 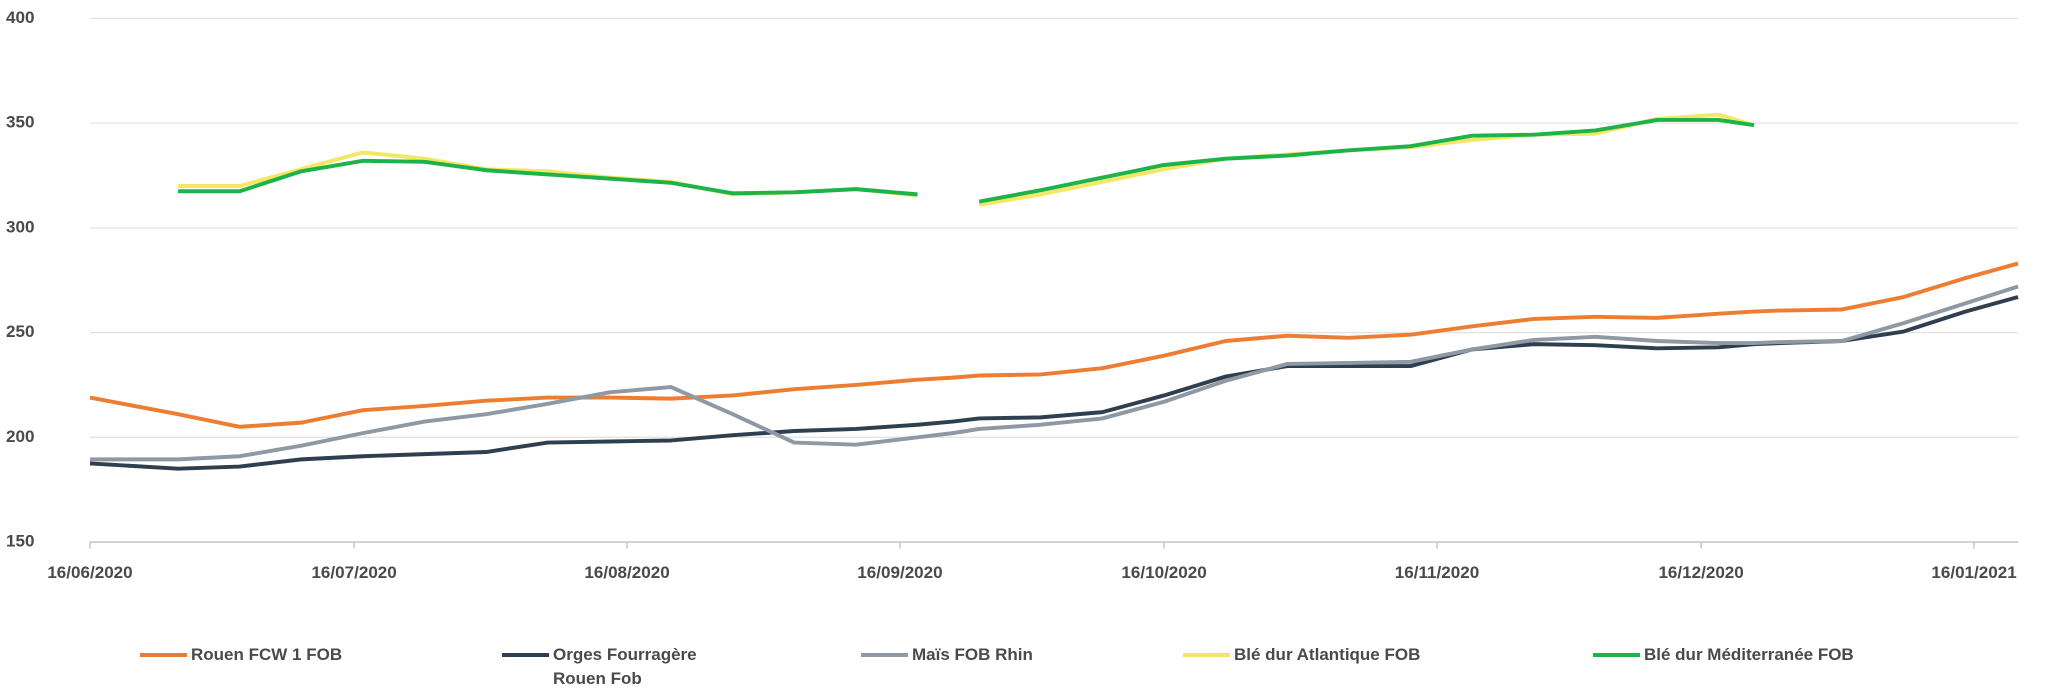 What do you see at coordinates (1163, 572) in the screenshot?
I see `x-tick-label: 16/10/2020` at bounding box center [1163, 572].